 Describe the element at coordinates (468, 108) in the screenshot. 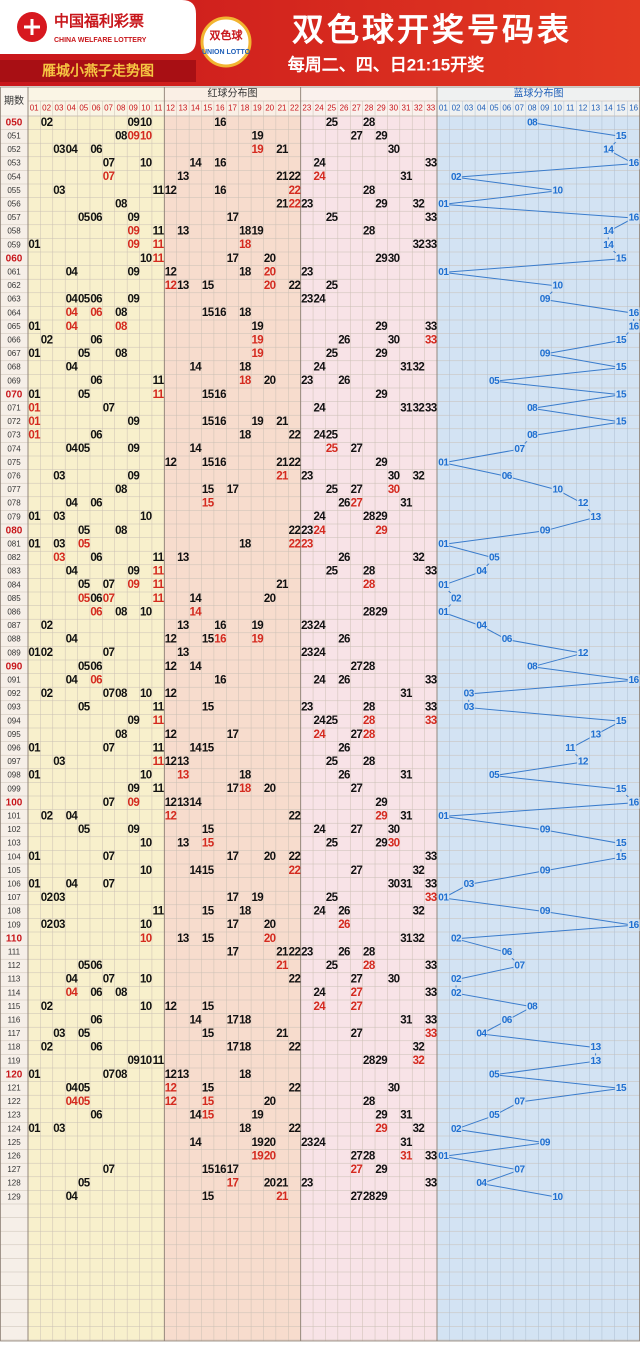

I see `blue-col-label: 03` at that location.